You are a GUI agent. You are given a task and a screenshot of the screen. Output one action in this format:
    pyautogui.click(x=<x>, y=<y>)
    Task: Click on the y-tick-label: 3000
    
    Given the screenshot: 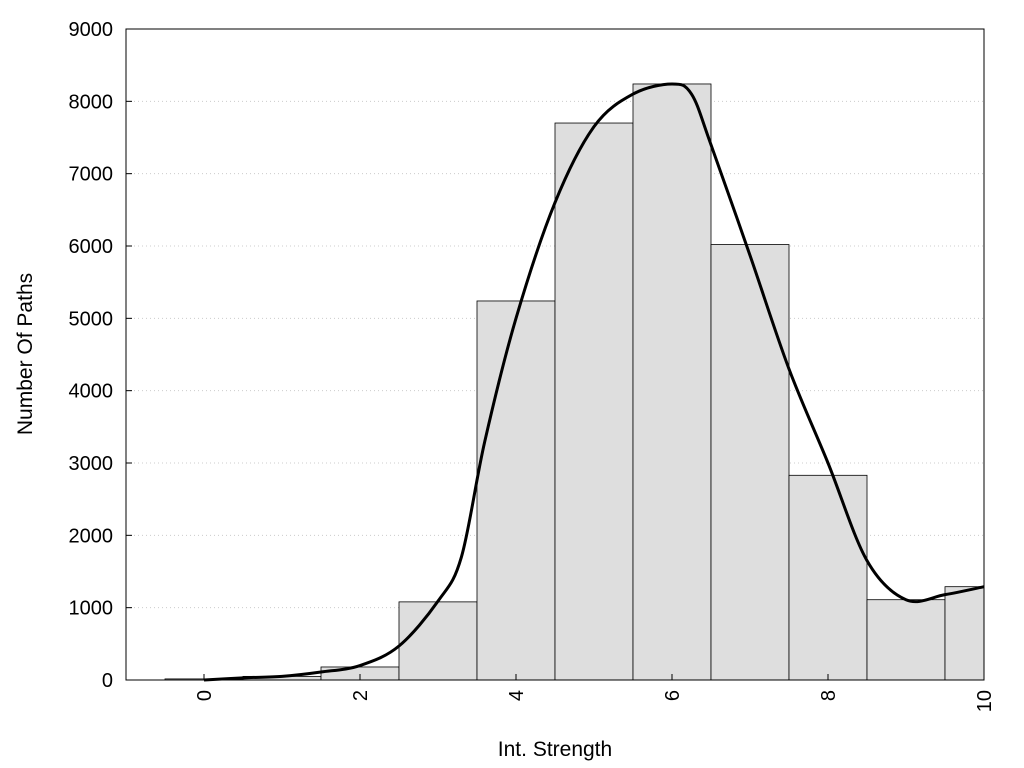 What is the action you would take?
    pyautogui.click(x=91, y=464)
    